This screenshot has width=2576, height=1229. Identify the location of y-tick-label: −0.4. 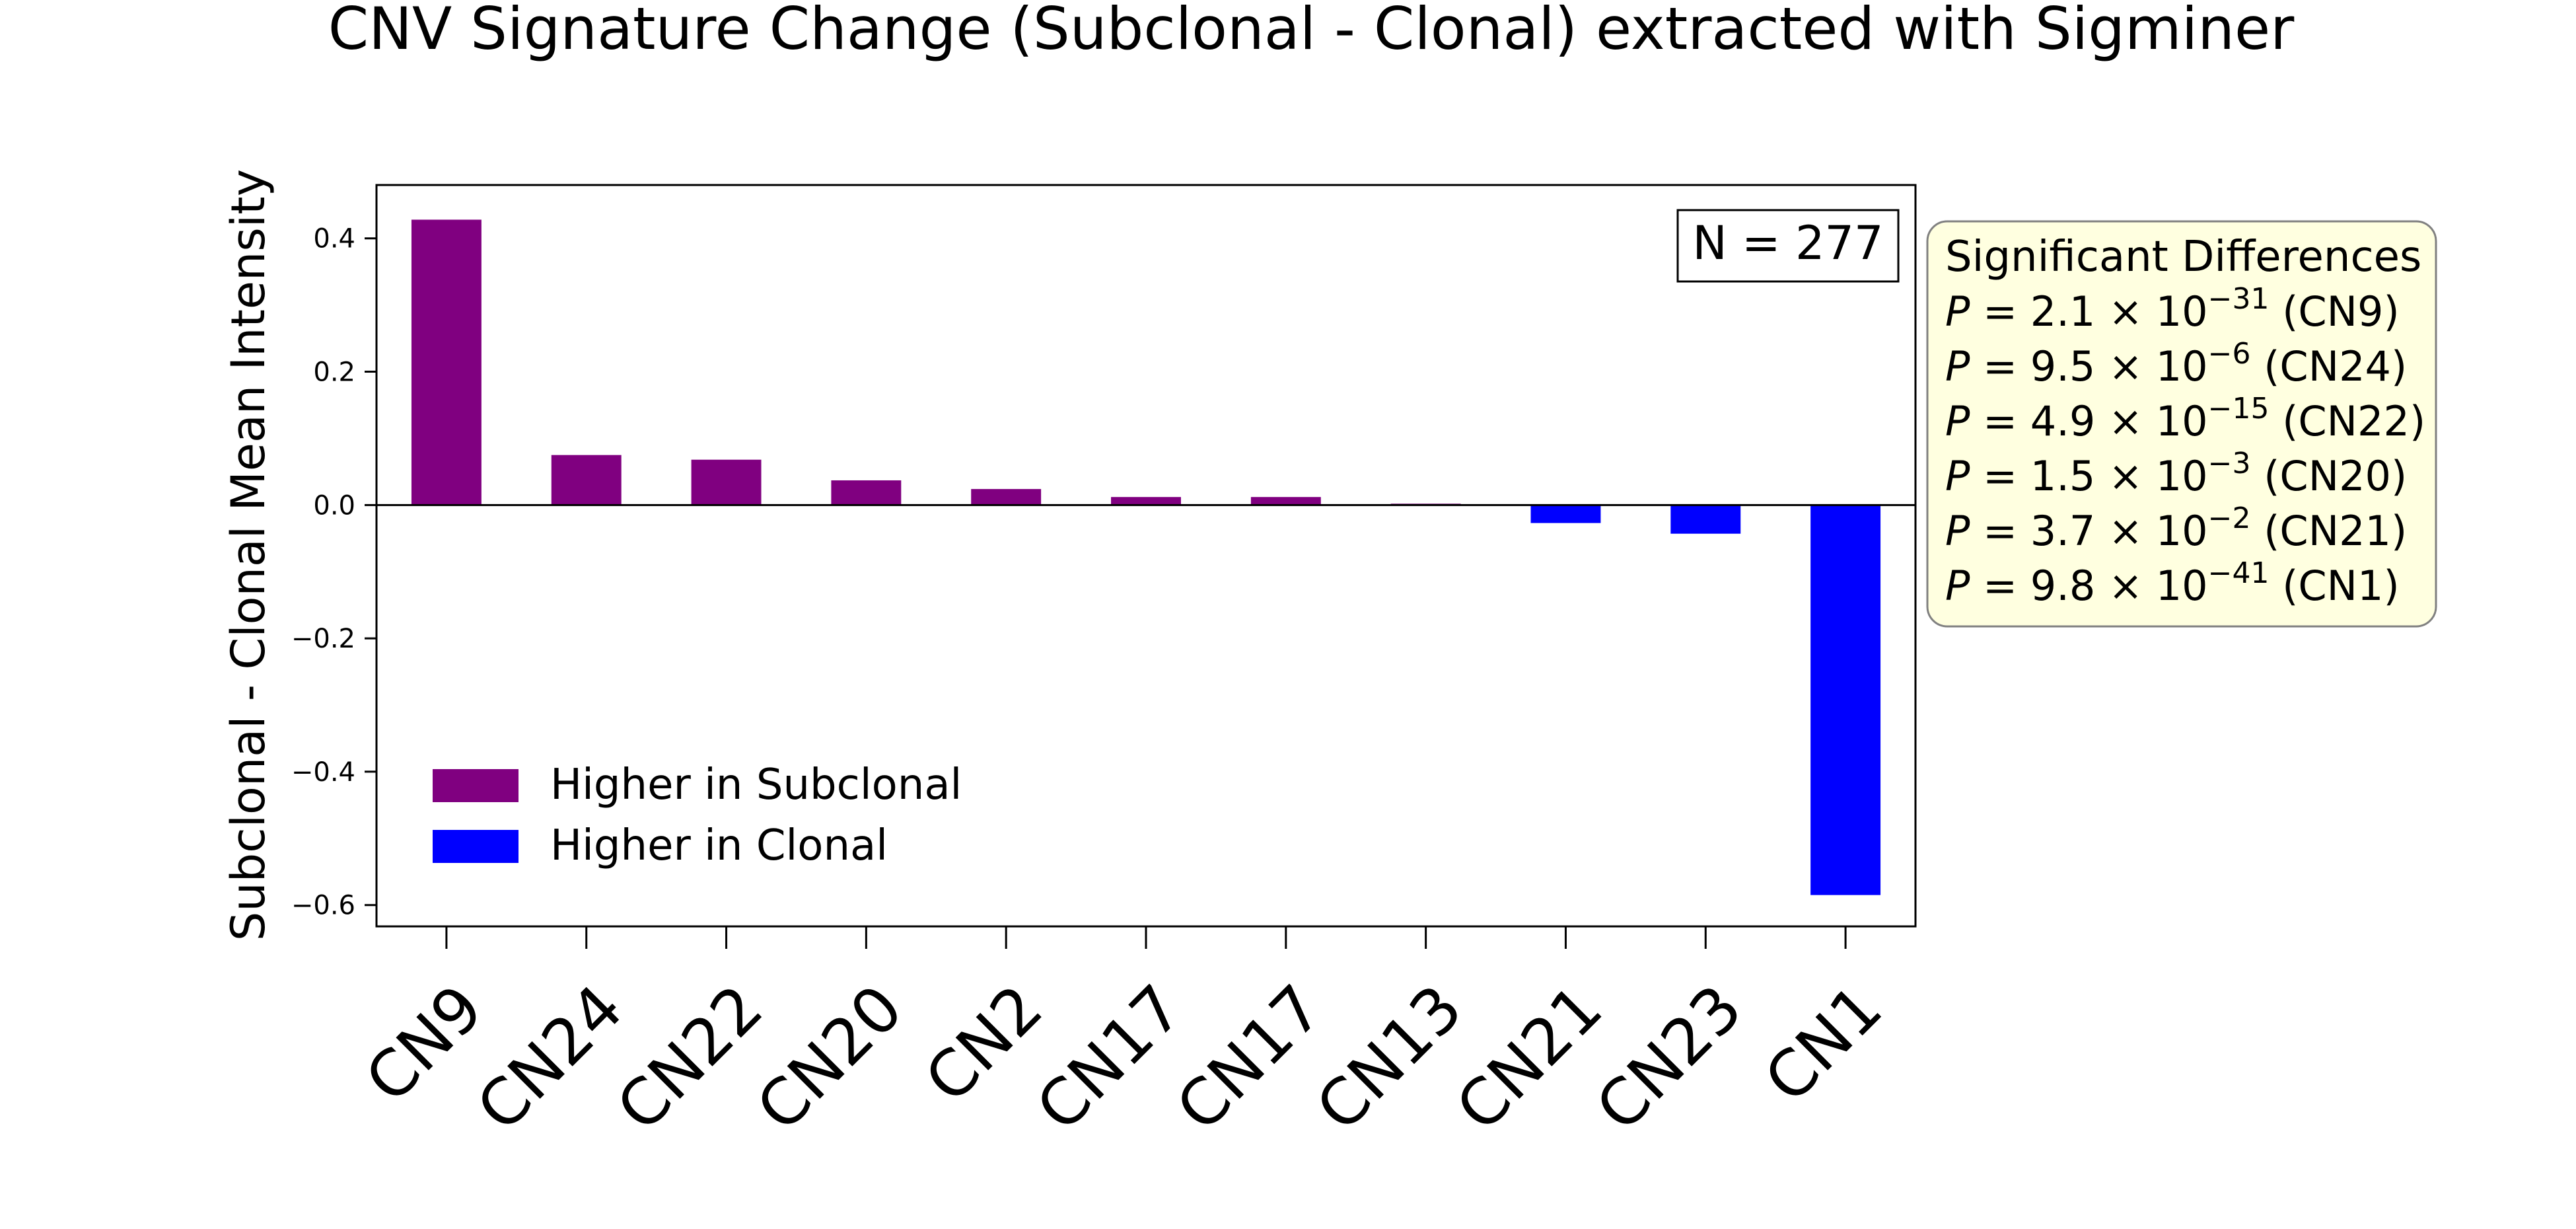
(323, 773).